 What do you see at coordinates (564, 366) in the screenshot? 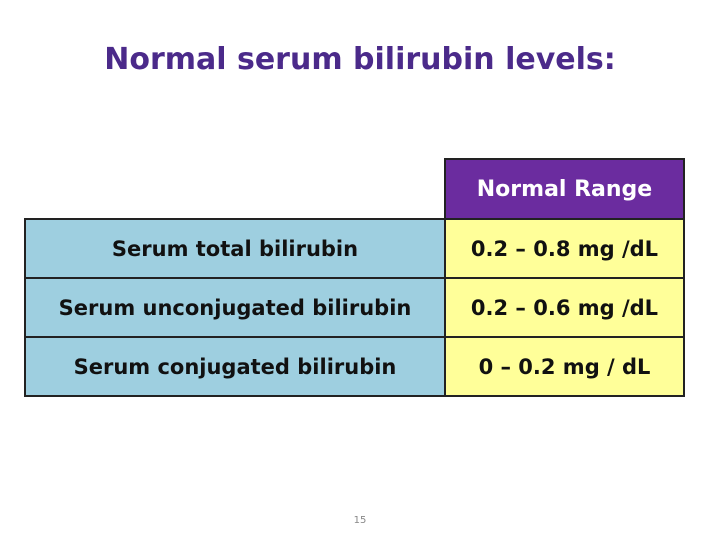
I see `value-cell: 0 – 0.2 mg / dL` at bounding box center [564, 366].